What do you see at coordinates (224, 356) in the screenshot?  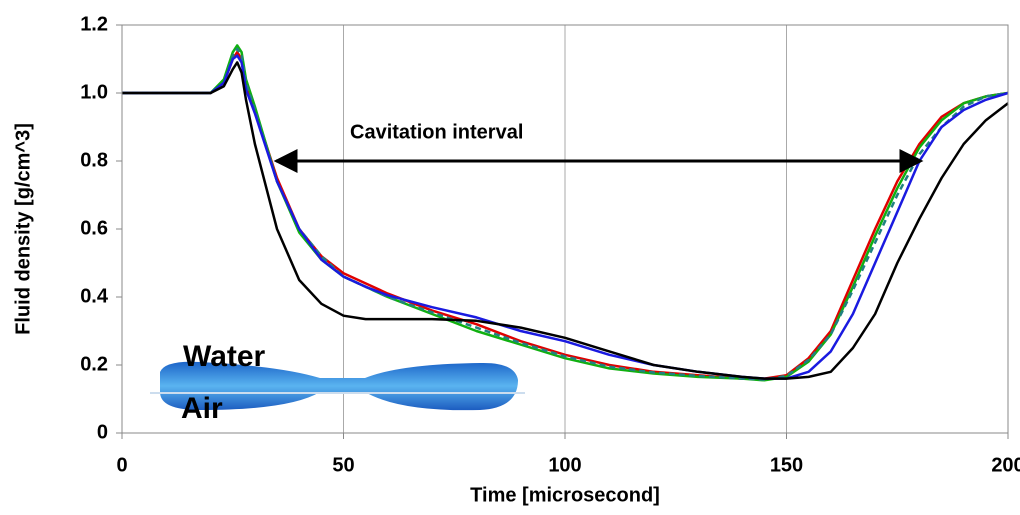 I see `water-label: Water` at bounding box center [224, 356].